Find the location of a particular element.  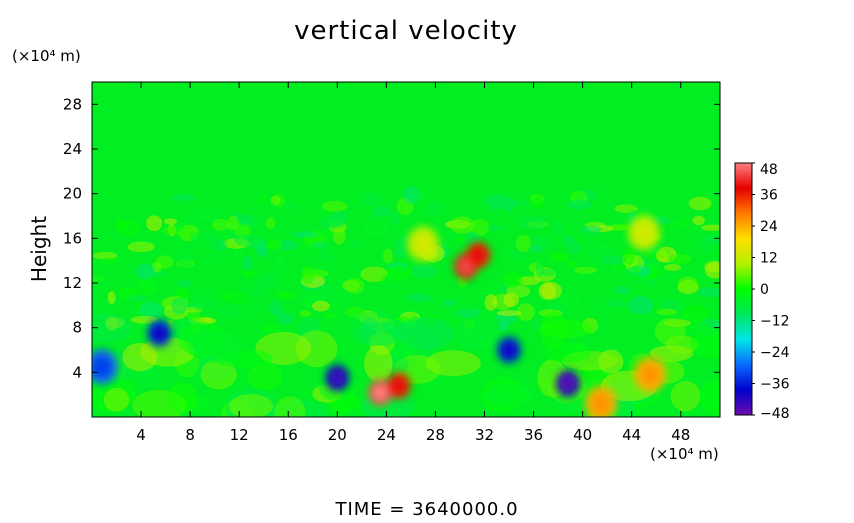

y-tick-label: 12 is located at coordinates (72, 283).